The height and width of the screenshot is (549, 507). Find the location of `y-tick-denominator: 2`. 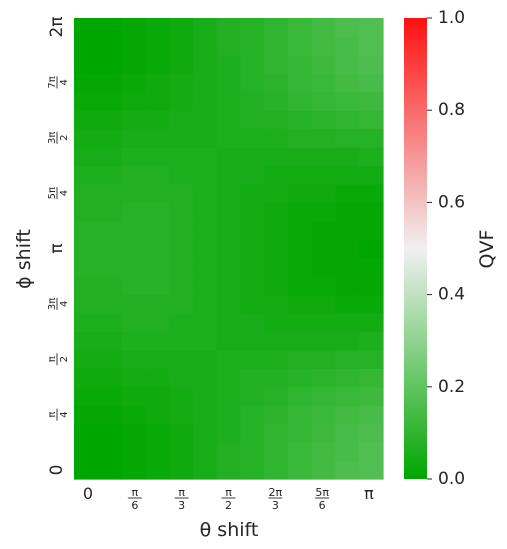

y-tick-denominator: 2 is located at coordinates (64, 359).